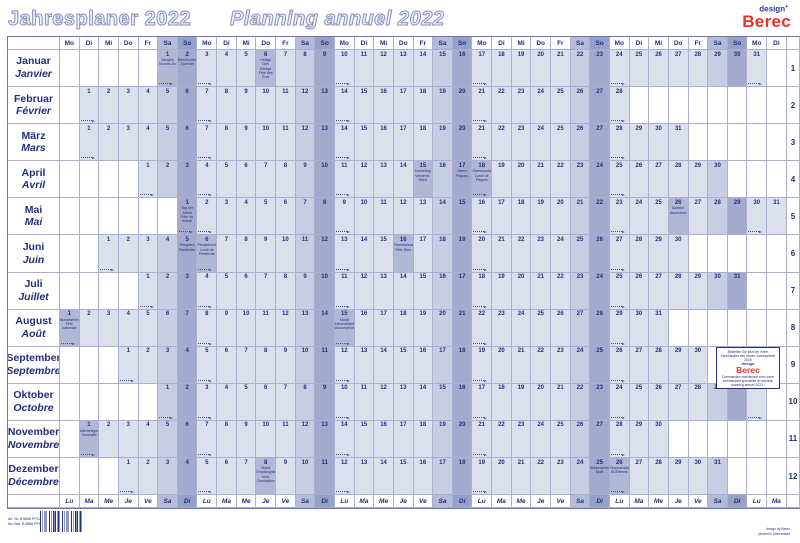  I want to click on day-cell: 15, so click(443, 402).